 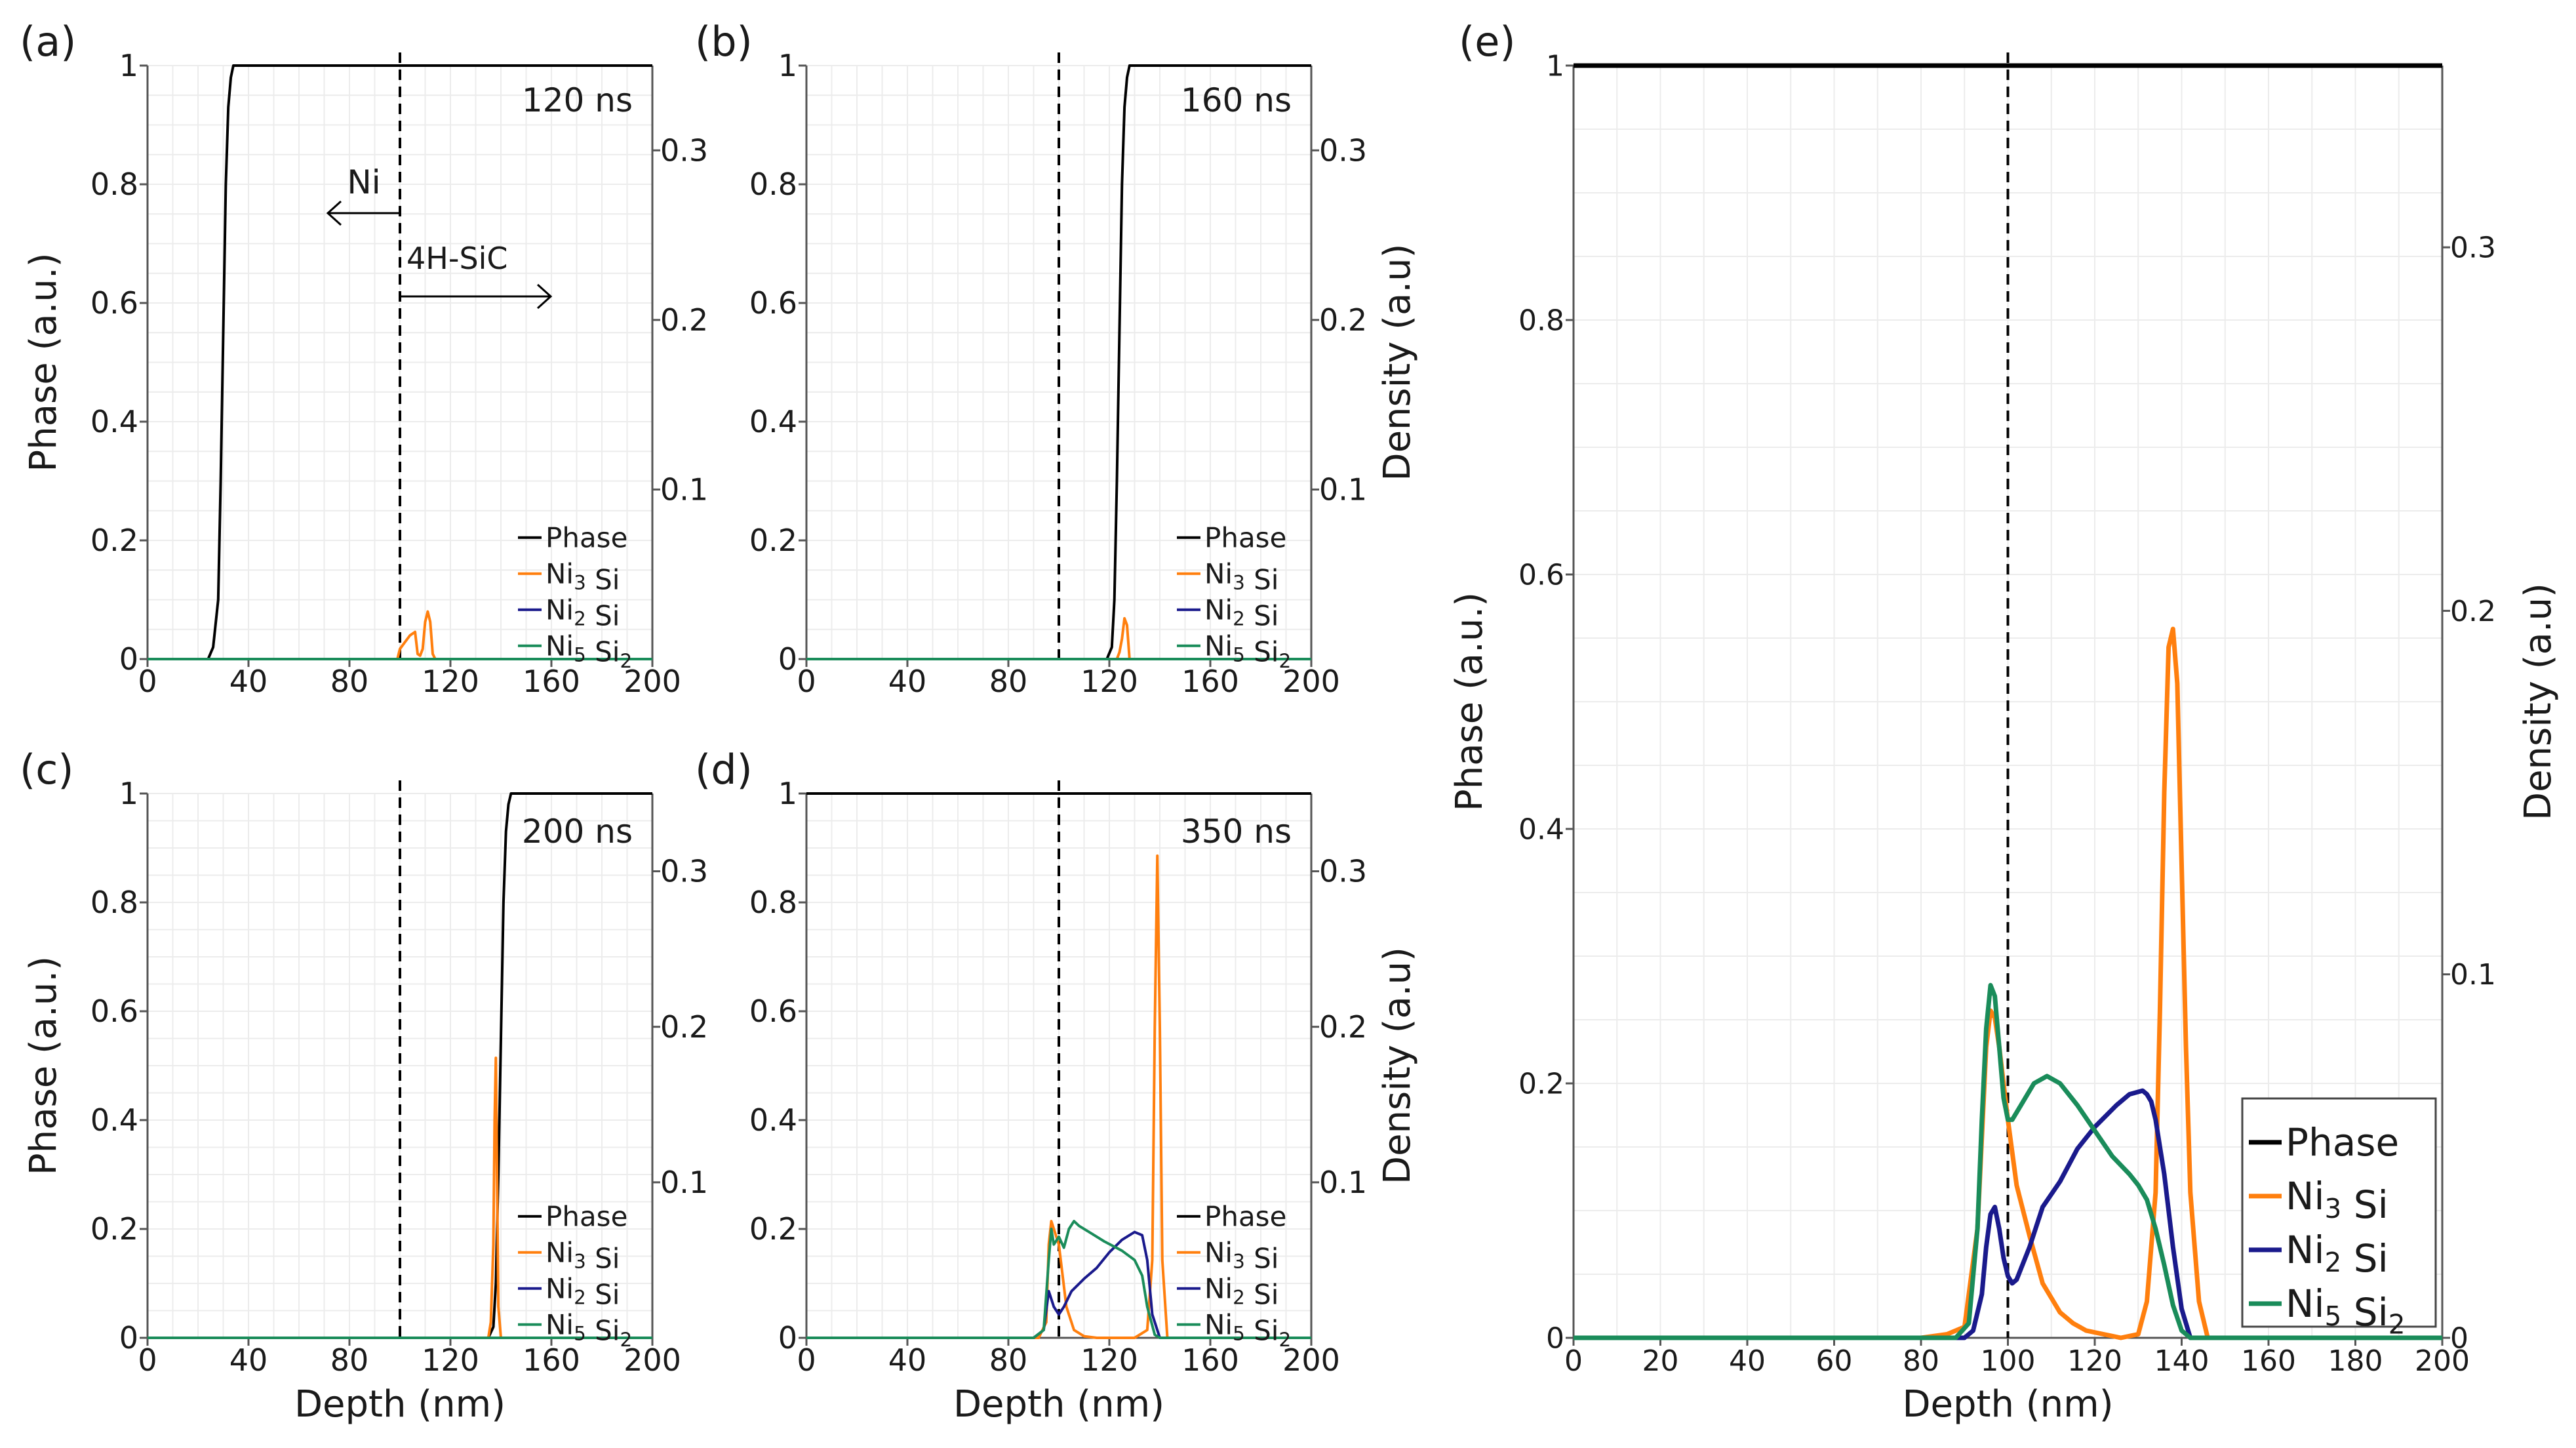 I want to click on x-tick-label: 60, so click(x=1834, y=1361).